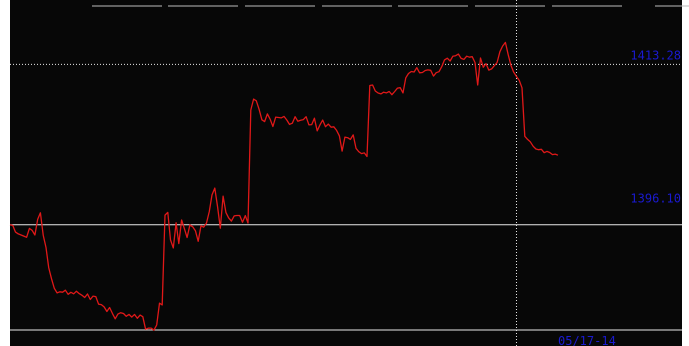  Describe the element at coordinates (655, 199) in the screenshot. I see `y-tick-label-reference: 1396.10` at that location.